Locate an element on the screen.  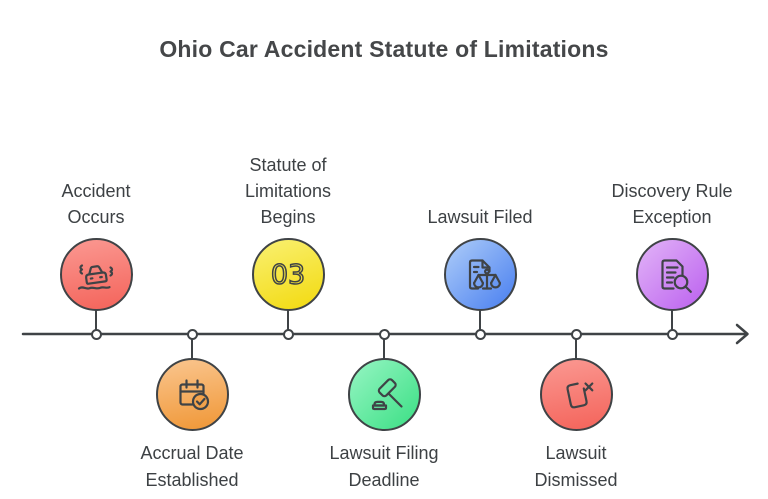
timeline-label-discovery-rule: Discovery Rule Exception is located at coordinates (672, 204).